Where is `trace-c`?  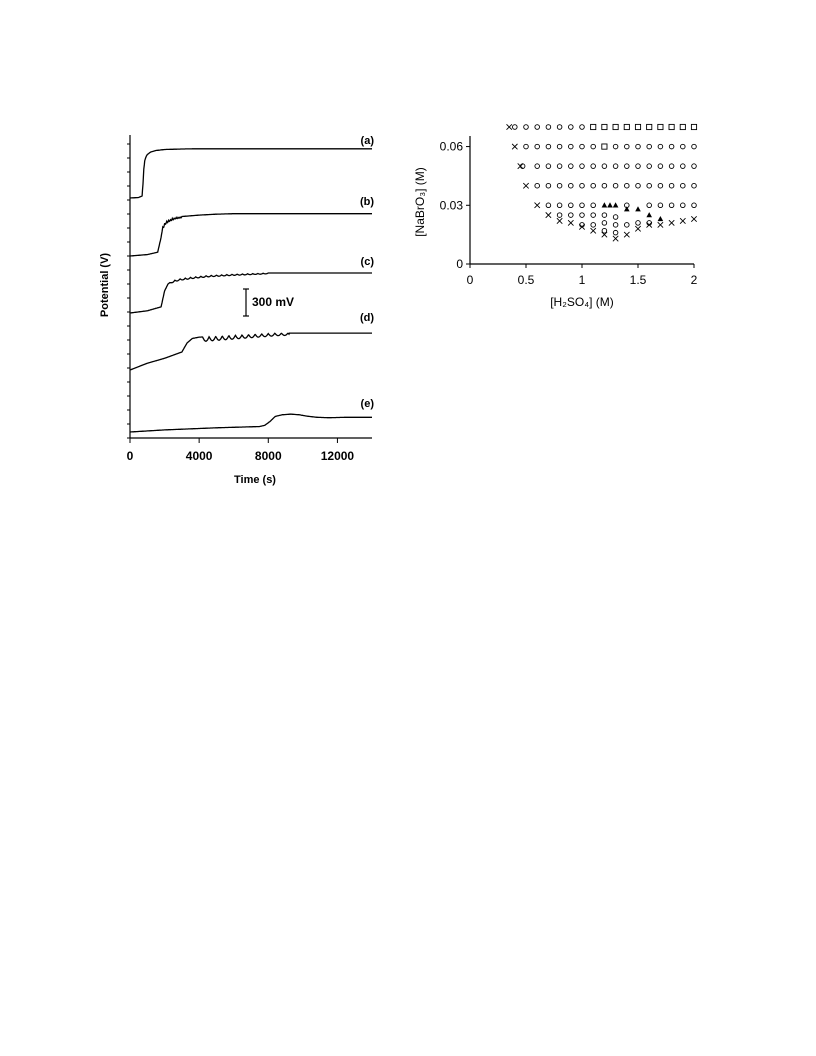 trace-c is located at coordinates (250, 293).